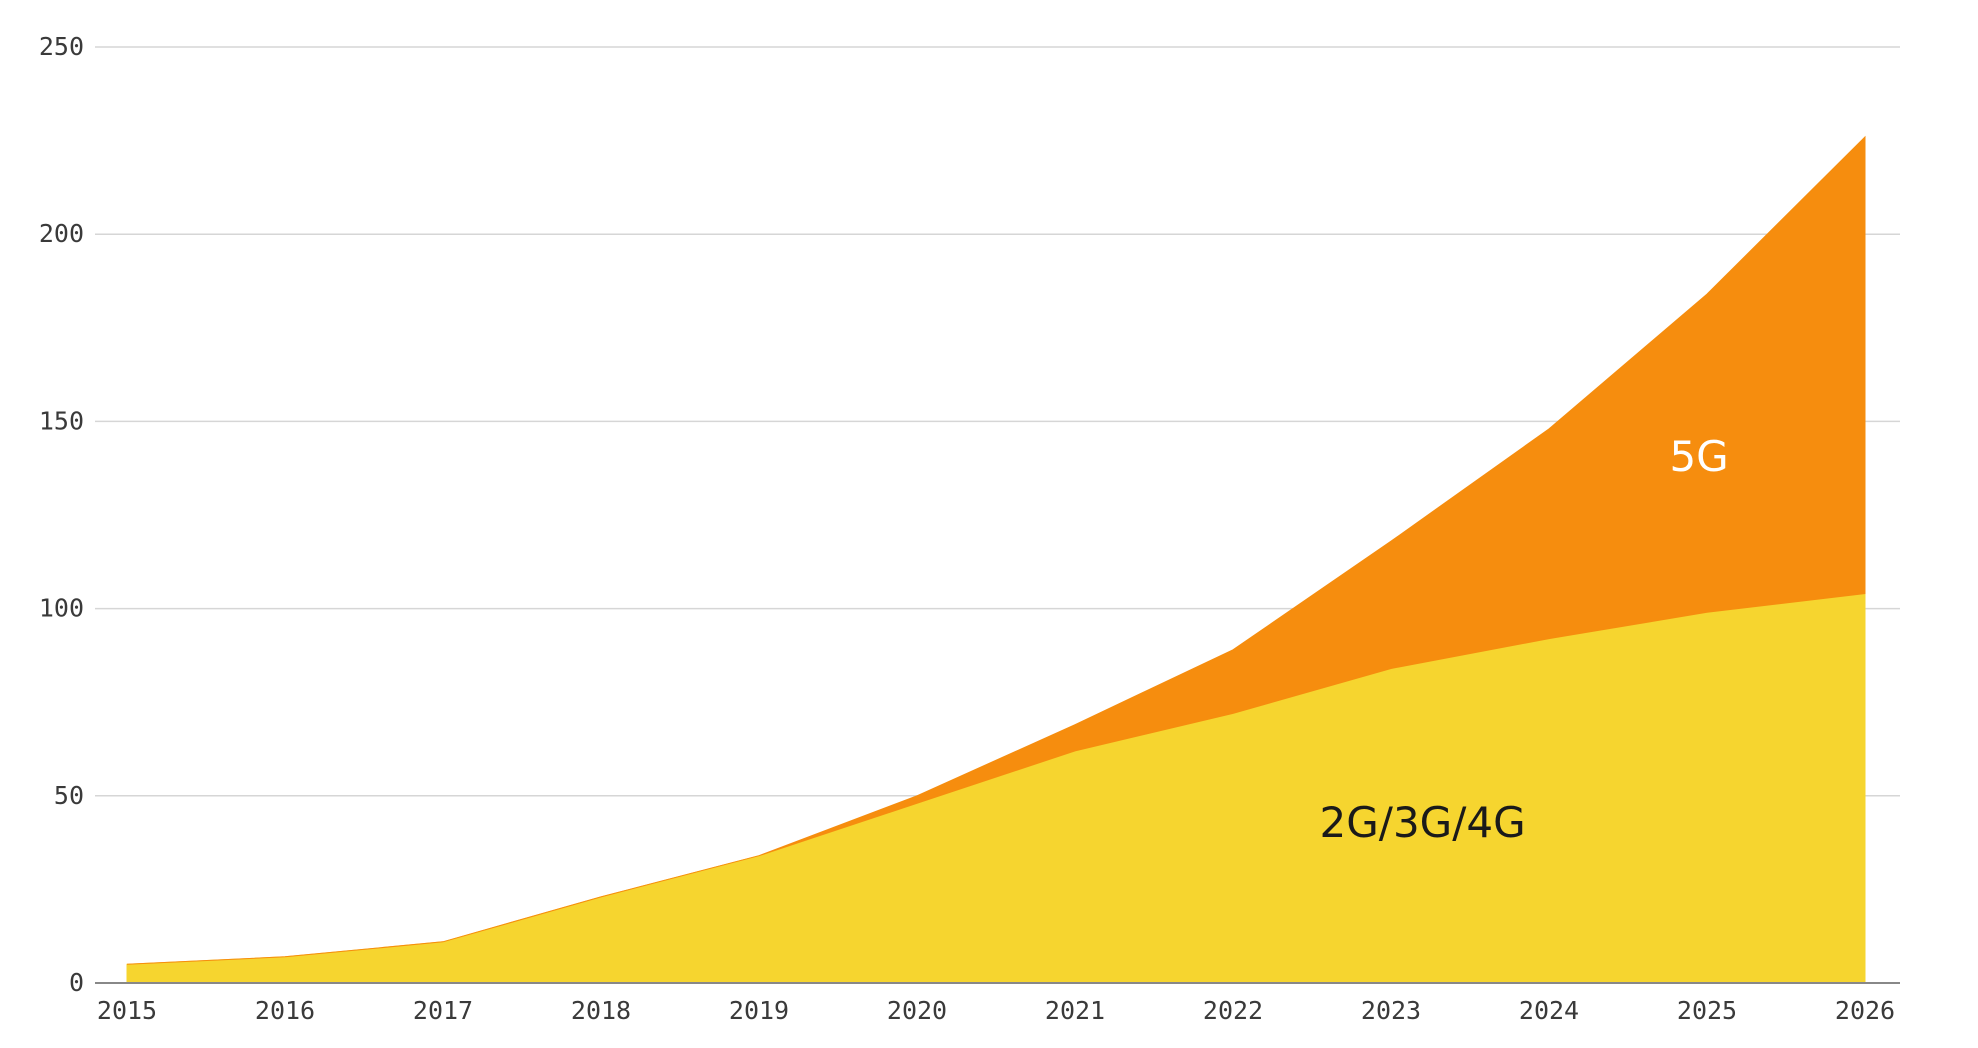 This screenshot has height=1048, width=1978. I want to click on x-tick-label: 2017, so click(443, 1010).